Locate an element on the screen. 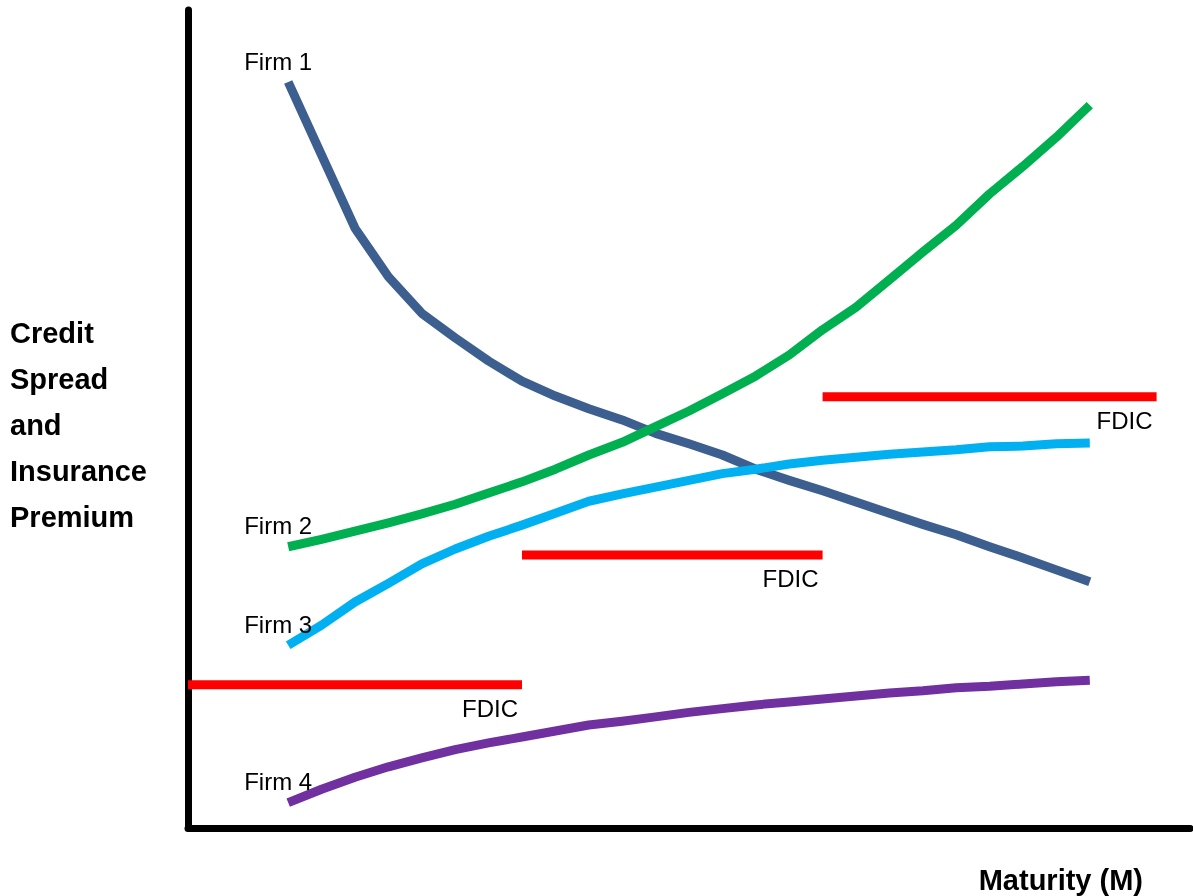 The image size is (1193, 896). y-axis-title: Credit Spread and Insurance Premium is located at coordinates (83, 425).